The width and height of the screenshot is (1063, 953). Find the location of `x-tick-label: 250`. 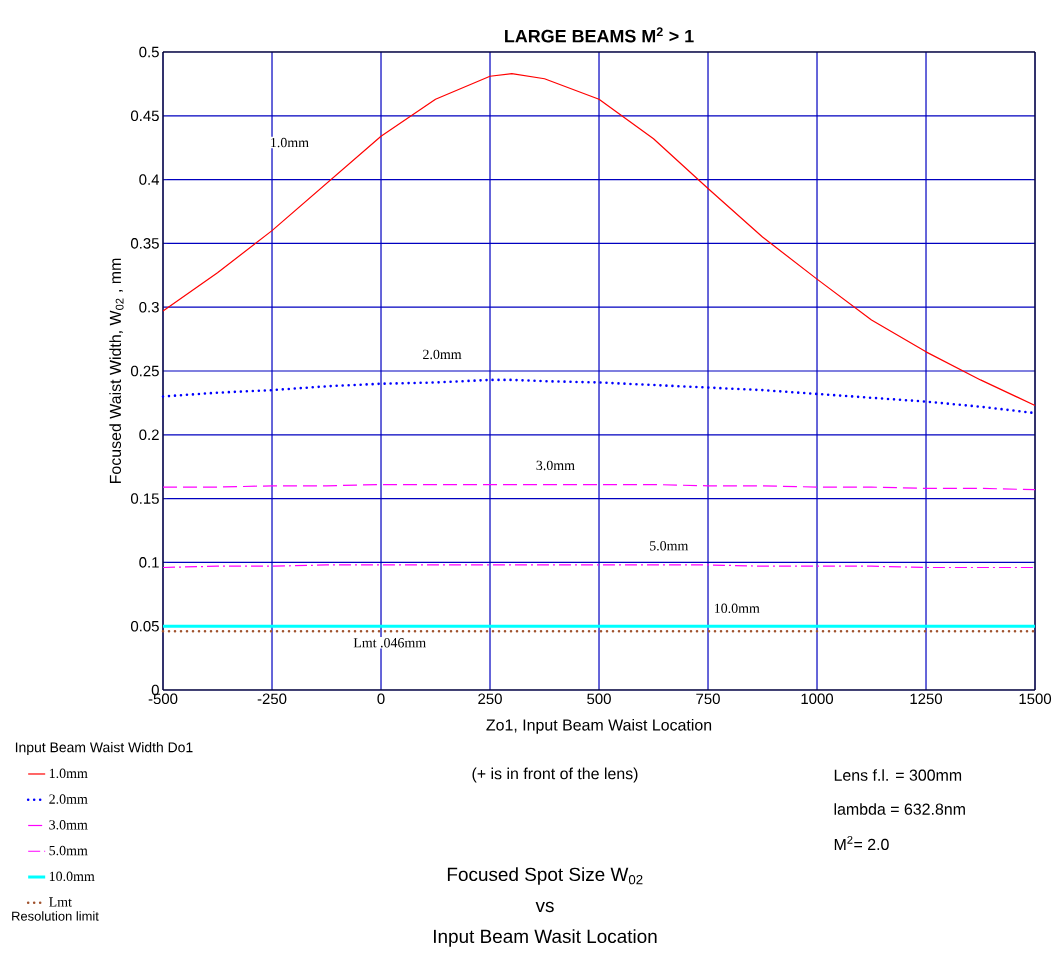

x-tick-label: 250 is located at coordinates (490, 699).